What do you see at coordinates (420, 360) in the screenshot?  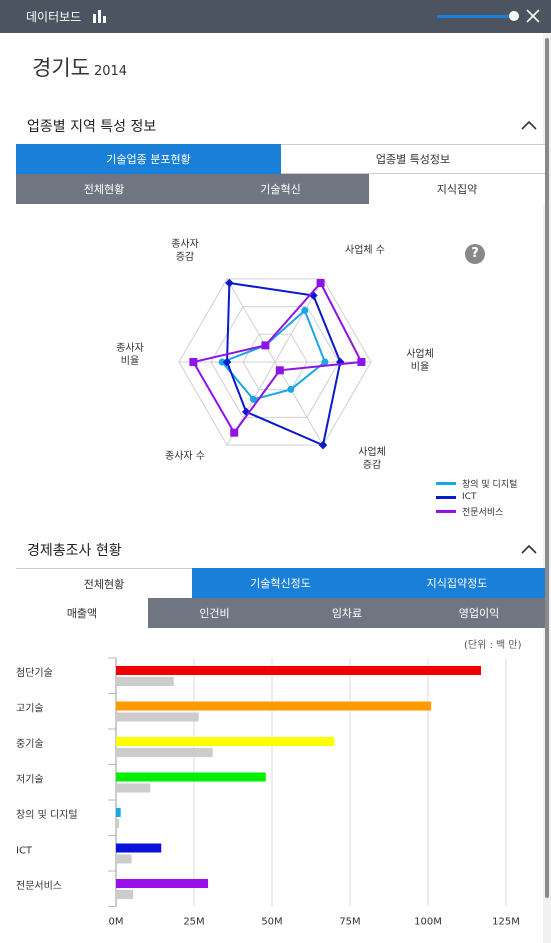 I see `radar-axis-label: 사업체 비율` at bounding box center [420, 360].